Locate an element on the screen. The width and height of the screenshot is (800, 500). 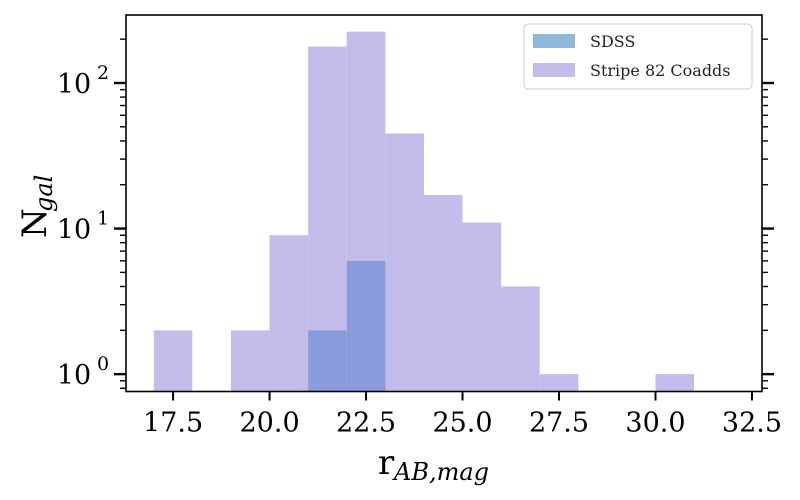
x-tick-label-4: 27.5 is located at coordinates (559, 423).